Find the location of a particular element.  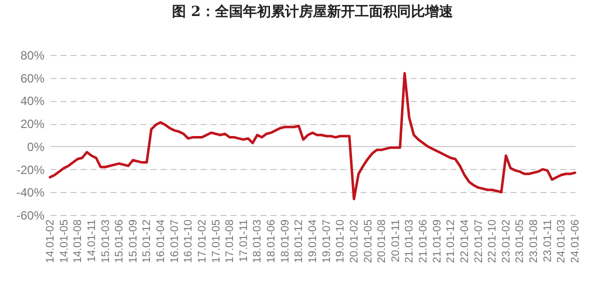

y-tick-label: 40% is located at coordinates (32, 101).